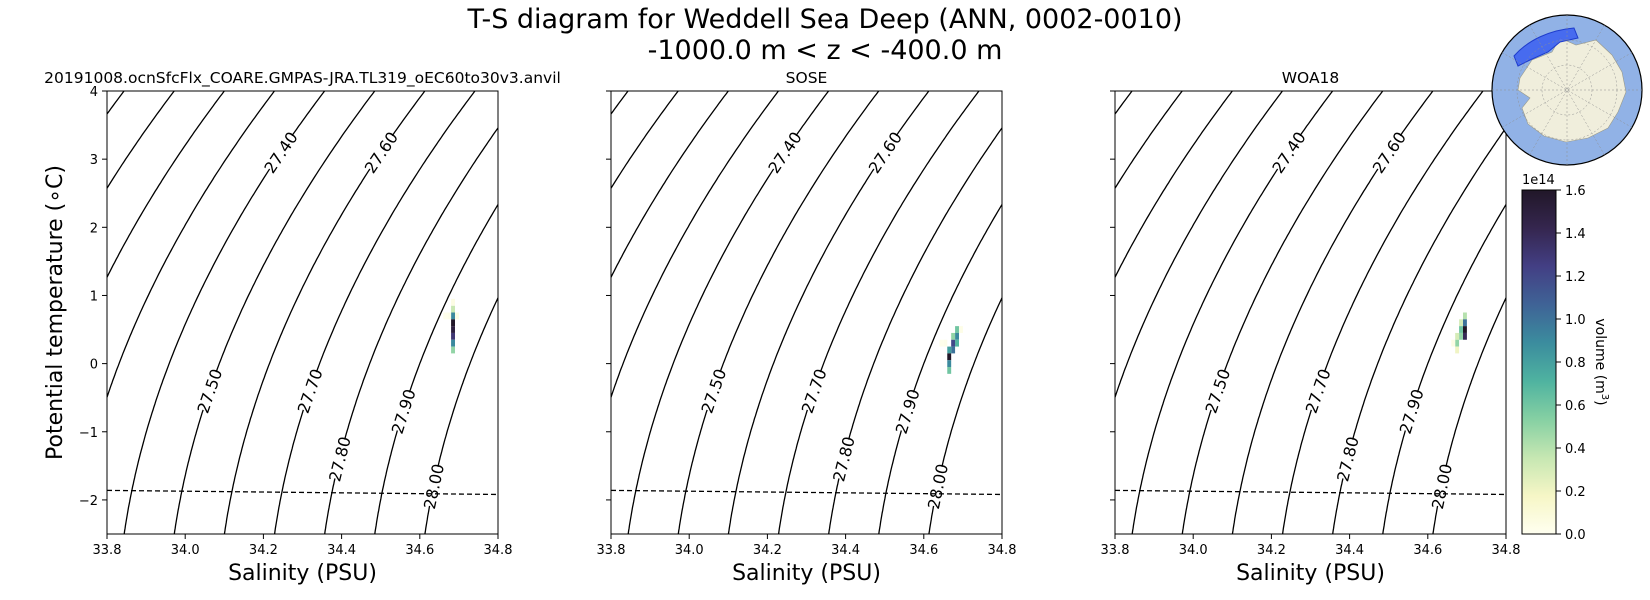 The height and width of the screenshot is (600, 1650). Describe the element at coordinates (88, 433) in the screenshot. I see `y-tick-label: −1` at that location.